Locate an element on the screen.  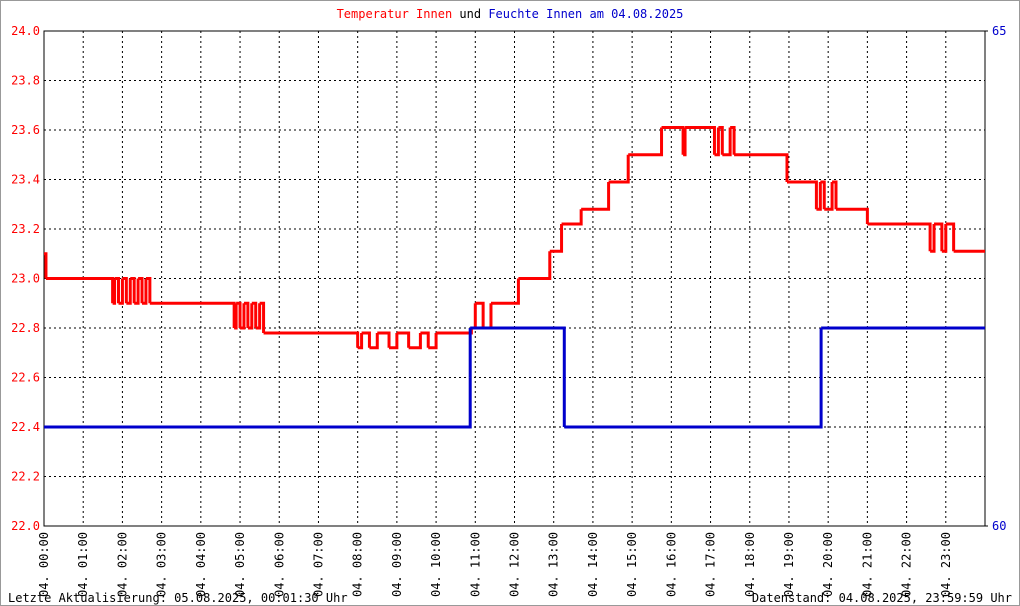
x-tick-label: 04. 23:00 is located at coordinates (946, 564).